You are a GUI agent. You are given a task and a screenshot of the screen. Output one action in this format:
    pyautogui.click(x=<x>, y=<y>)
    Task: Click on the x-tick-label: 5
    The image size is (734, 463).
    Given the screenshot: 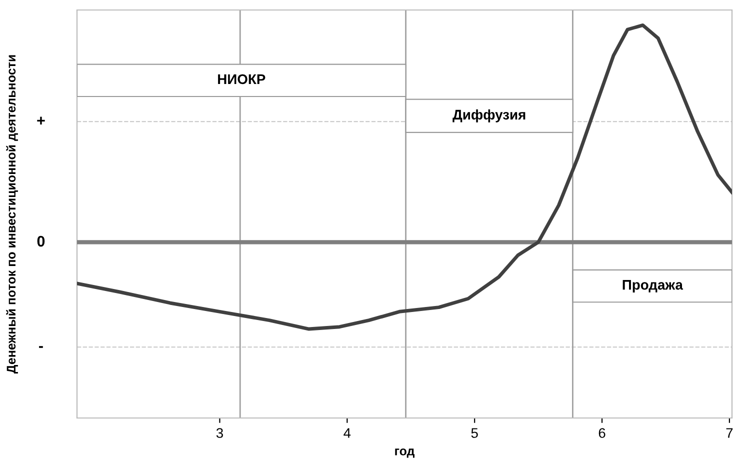 What is the action you would take?
    pyautogui.click(x=474, y=433)
    